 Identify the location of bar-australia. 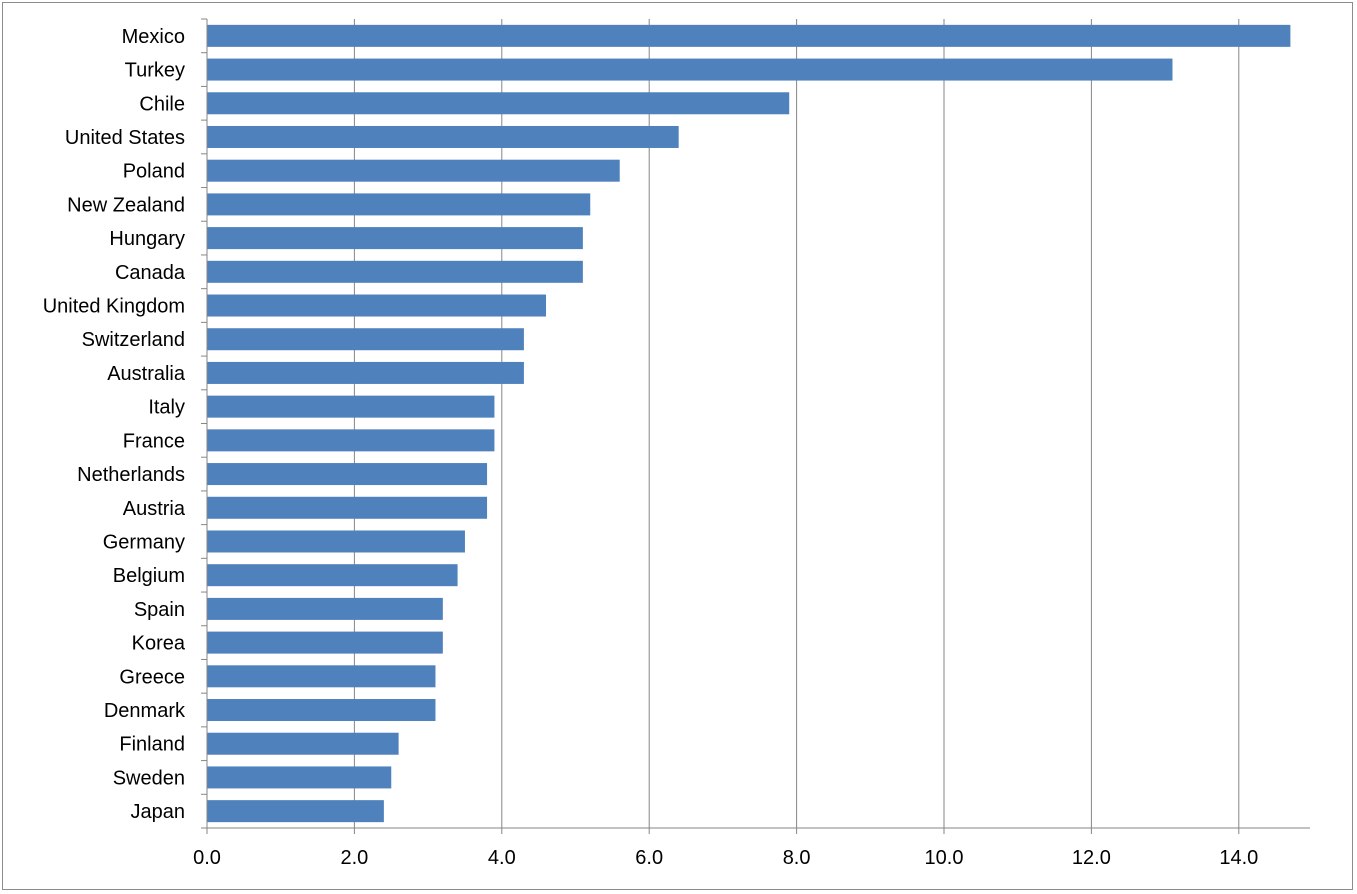
(365, 372).